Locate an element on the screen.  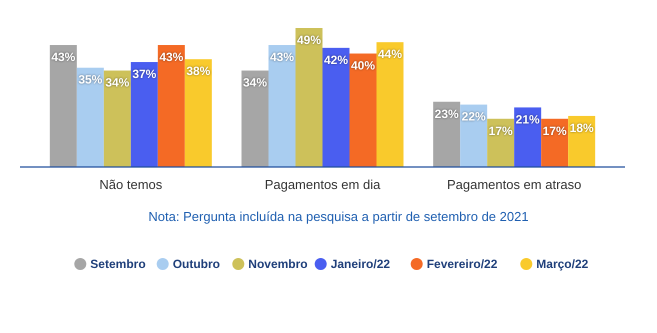
data-label: 38% is located at coordinates (198, 71).